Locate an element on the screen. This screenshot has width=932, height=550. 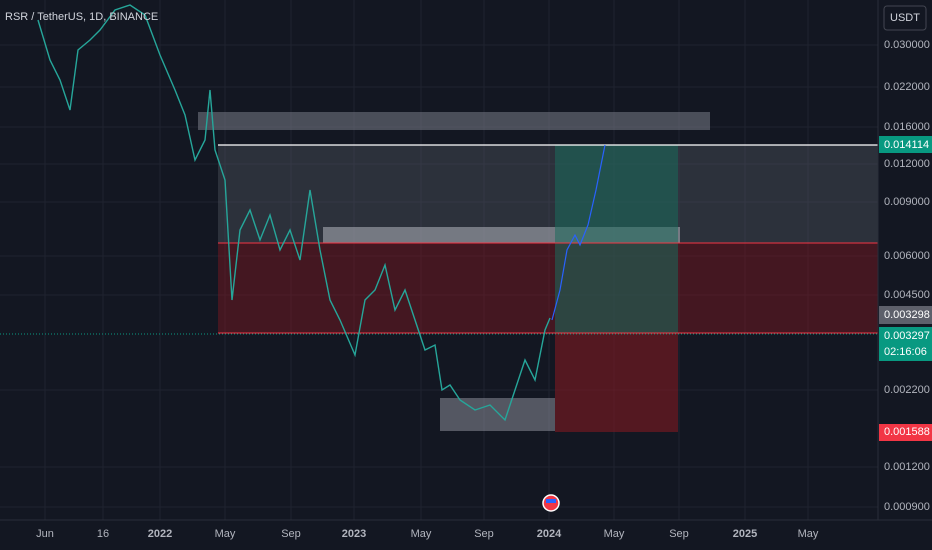
entry-price: 0.003298 is located at coordinates (907, 315).